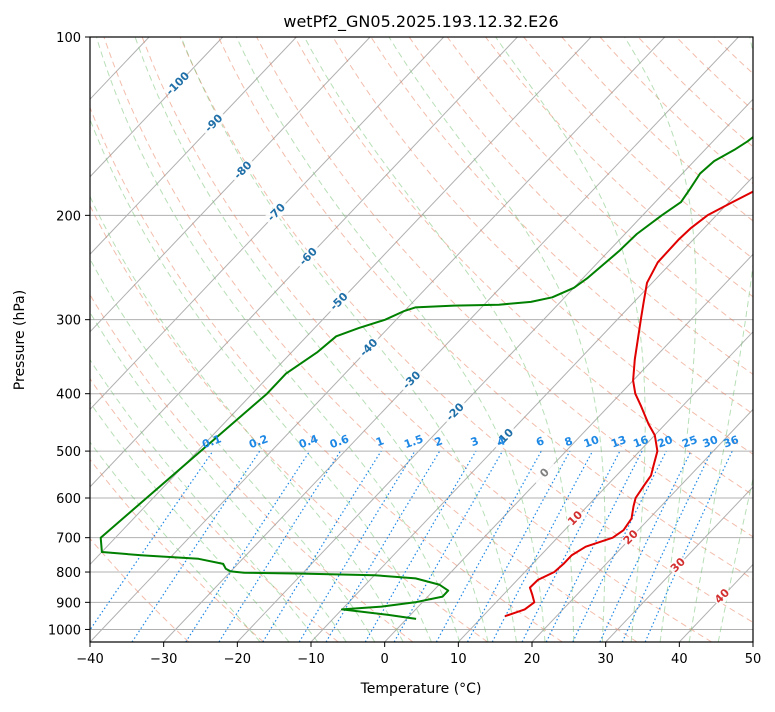 The image size is (775, 712). What do you see at coordinates (68, 452) in the screenshot?
I see `y-tick-label: 500` at bounding box center [68, 452].